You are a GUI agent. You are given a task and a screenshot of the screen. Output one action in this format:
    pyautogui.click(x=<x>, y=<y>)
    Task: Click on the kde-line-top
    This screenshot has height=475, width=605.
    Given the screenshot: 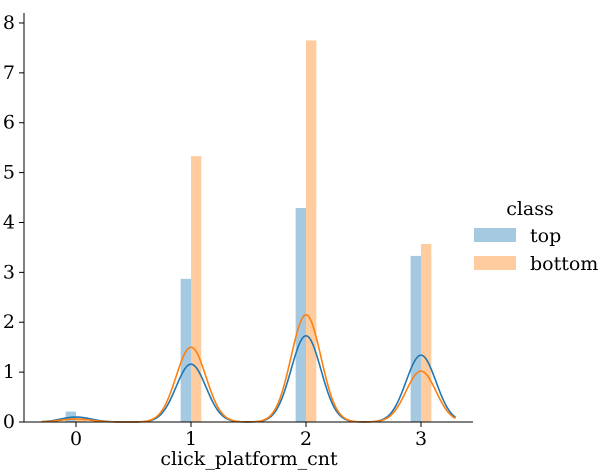 What is the action you would take?
    pyautogui.click(x=248, y=378)
    